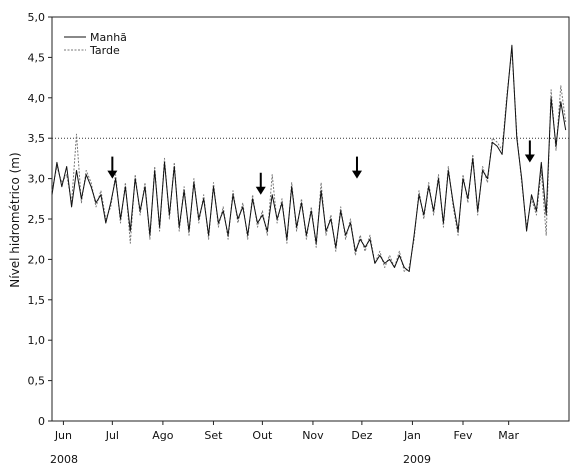 The image size is (579, 473). What do you see at coordinates (64, 459) in the screenshot?
I see `year-label: 2008` at bounding box center [64, 459].